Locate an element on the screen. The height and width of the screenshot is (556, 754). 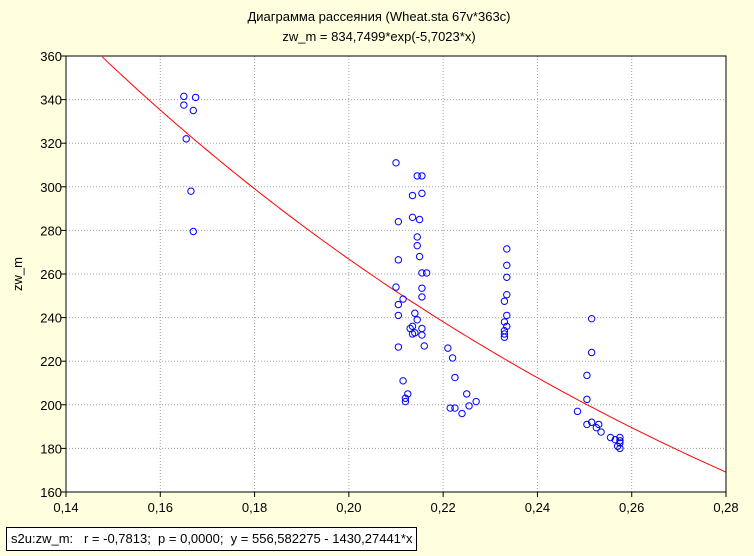
y-tick-labels: 160 180 200 220 240 260 280 300 320 340 360 is located at coordinates (51, 274).